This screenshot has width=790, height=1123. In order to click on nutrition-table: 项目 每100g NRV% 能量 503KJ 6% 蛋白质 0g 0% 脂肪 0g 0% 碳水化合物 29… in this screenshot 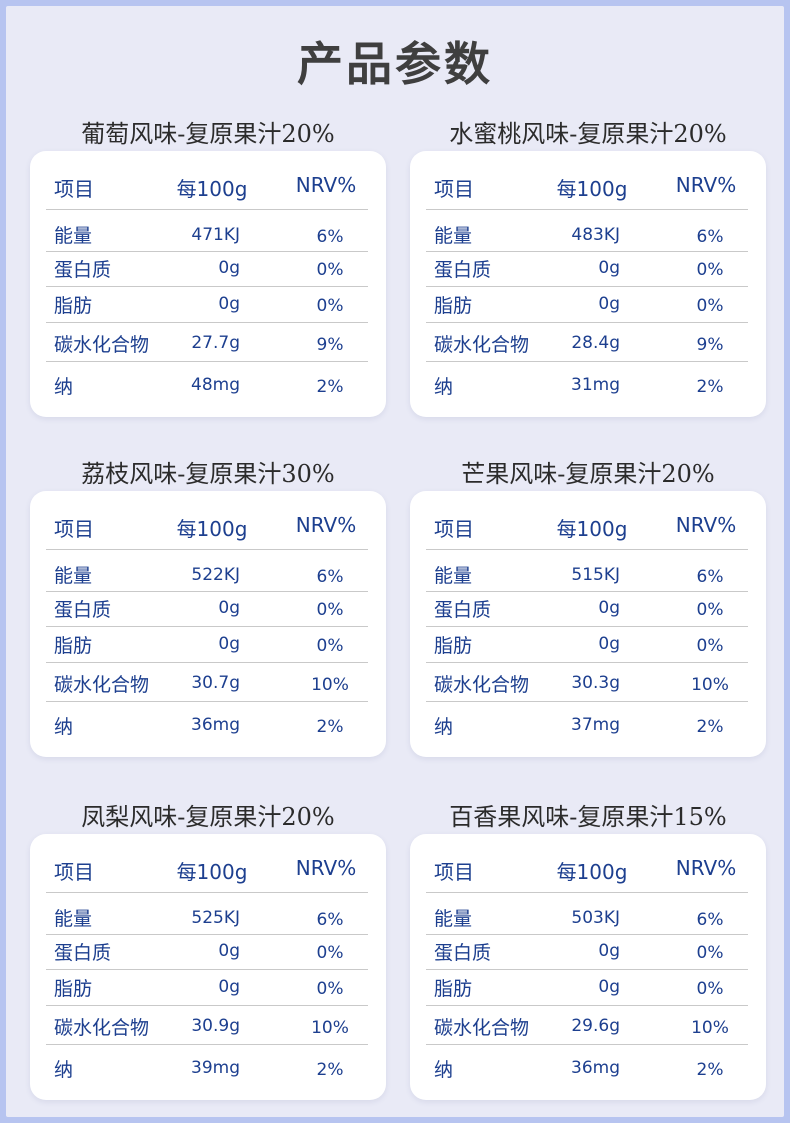, I will do `click(588, 967)`.